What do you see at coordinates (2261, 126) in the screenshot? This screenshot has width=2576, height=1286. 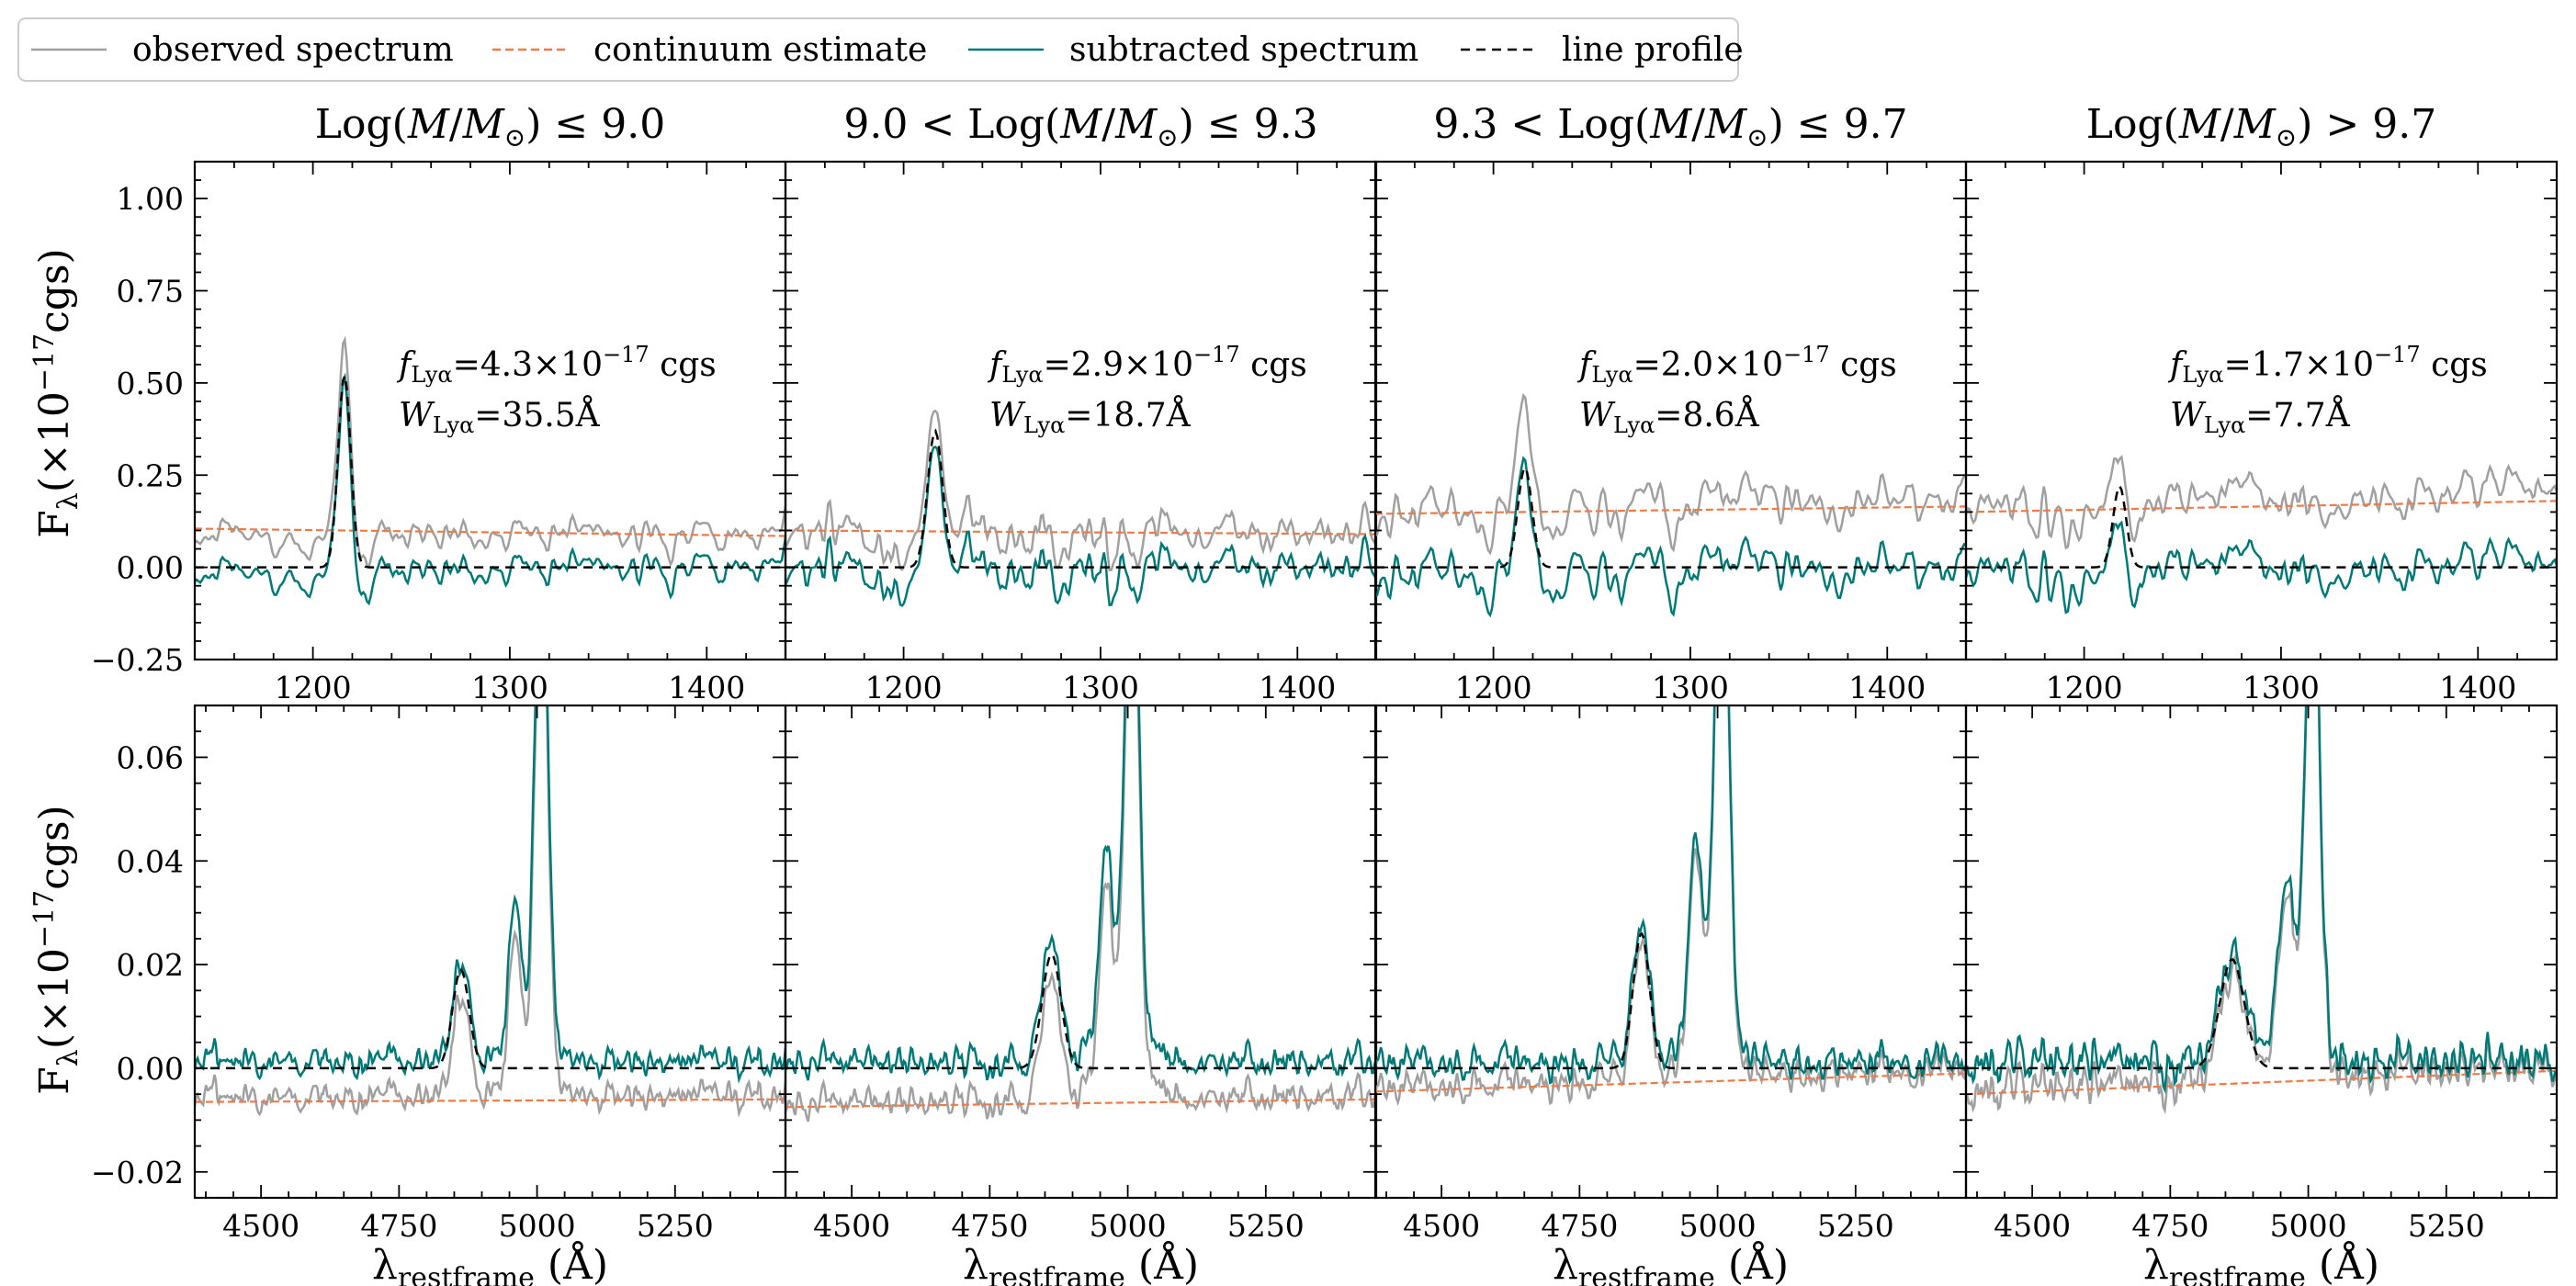 I see `panel-title-col-4: Log(M/M⊙) > 9.7` at bounding box center [2261, 126].